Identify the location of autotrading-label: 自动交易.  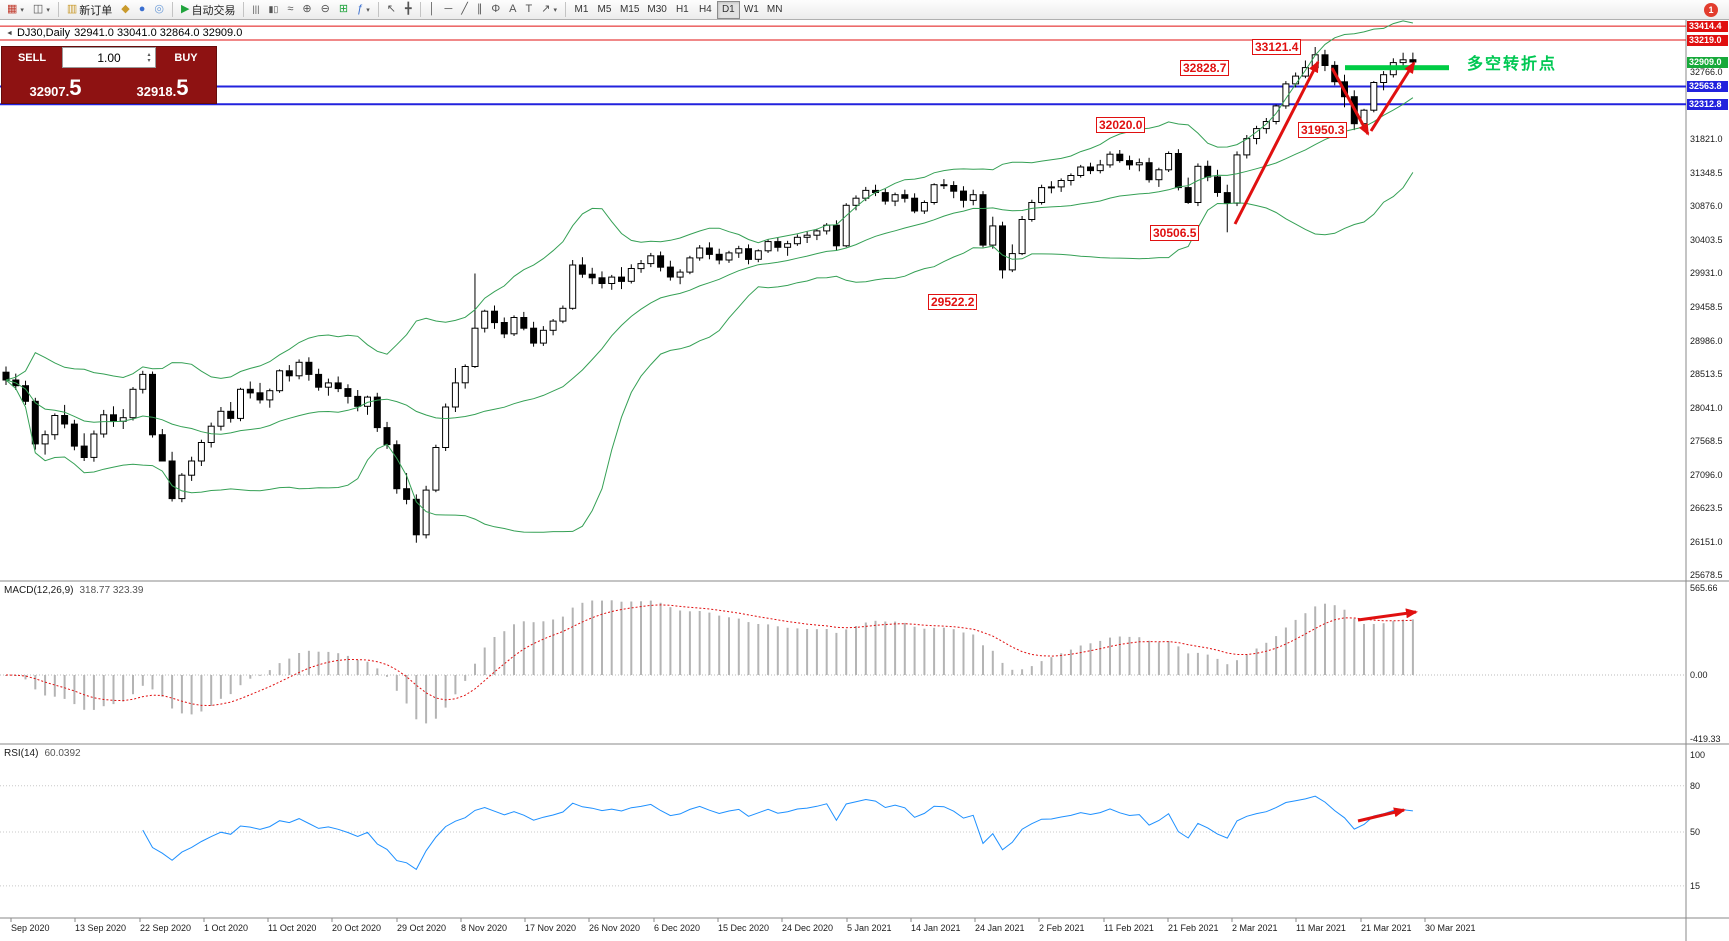
(213, 10).